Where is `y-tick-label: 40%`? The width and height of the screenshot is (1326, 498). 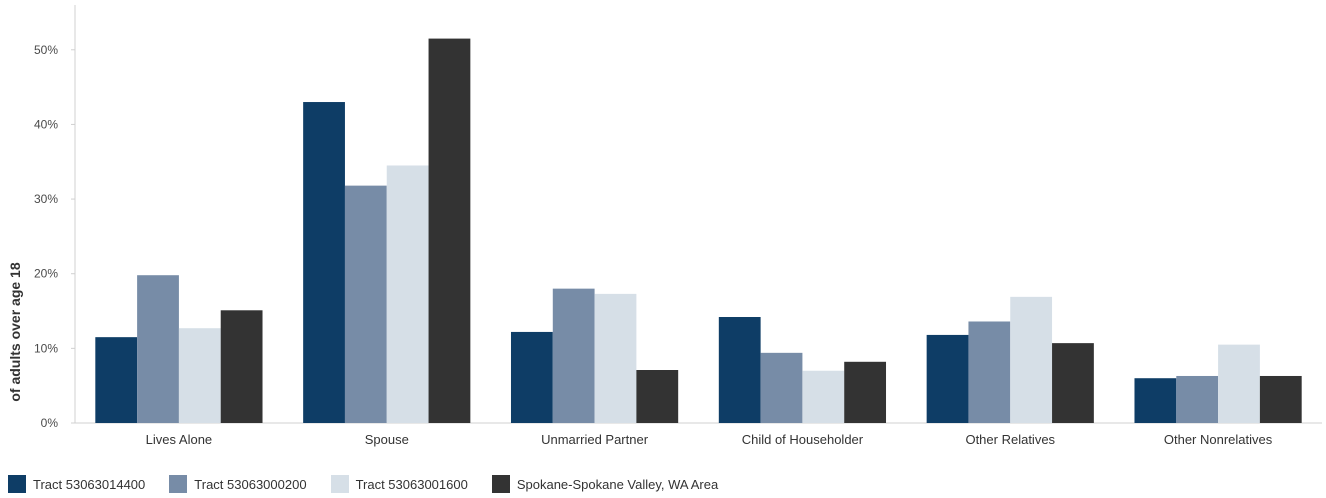 y-tick-label: 40% is located at coordinates (46, 124).